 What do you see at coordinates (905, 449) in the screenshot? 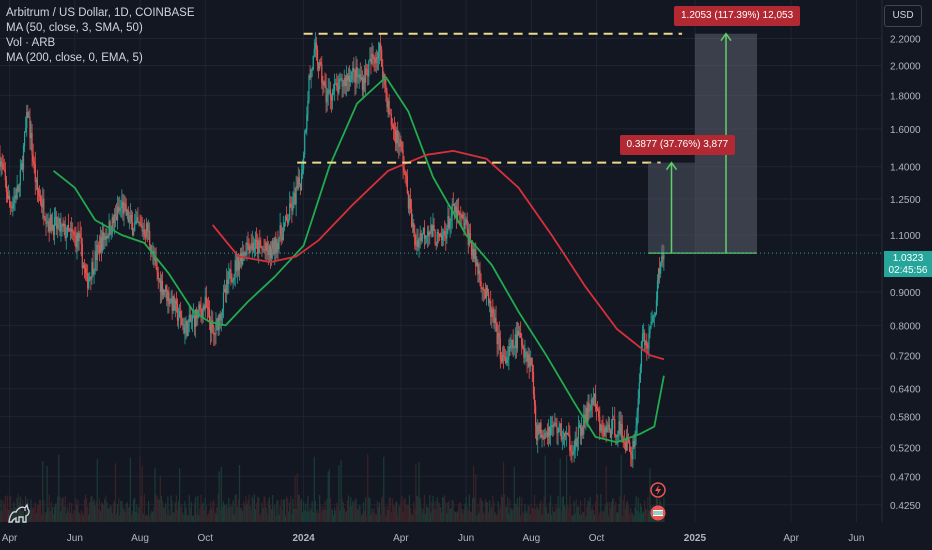
I see `y-tick-label: 0.5200` at bounding box center [905, 449].